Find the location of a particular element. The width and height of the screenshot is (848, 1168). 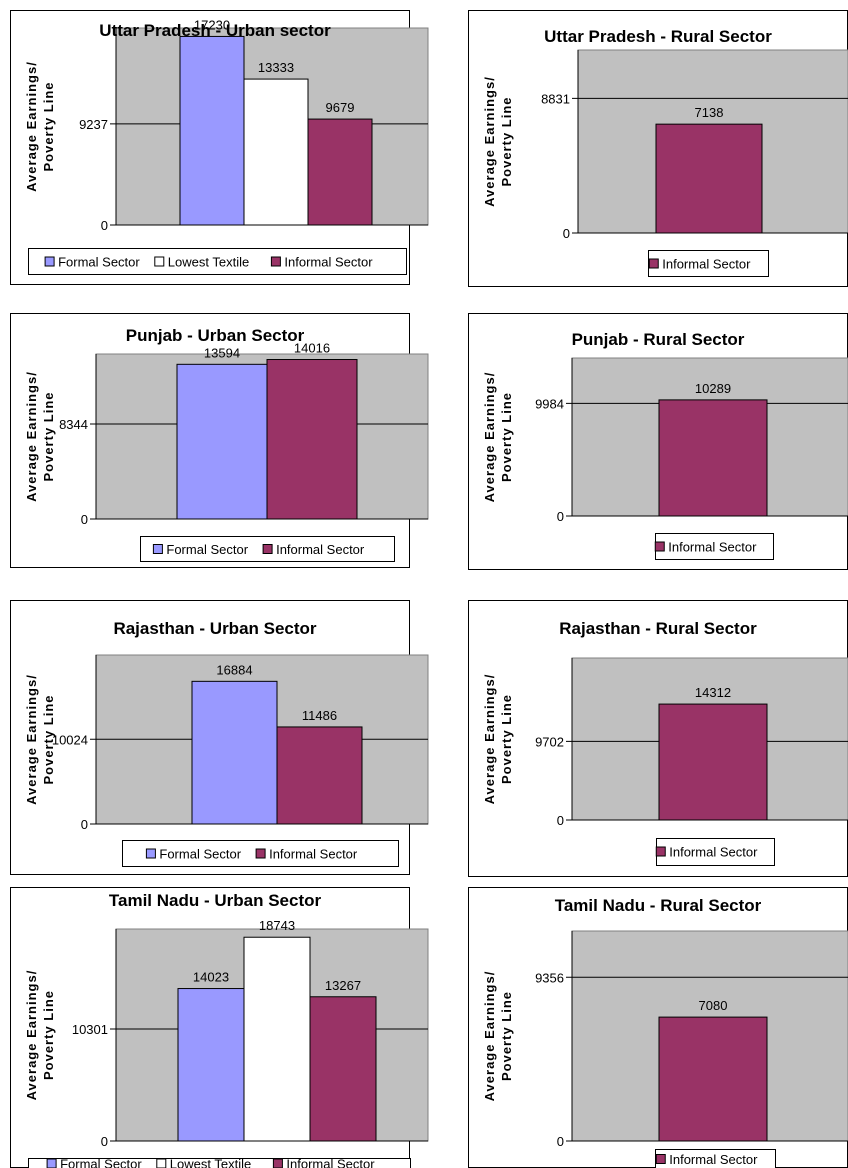

y-tick-label: 8344 is located at coordinates (73, 424).